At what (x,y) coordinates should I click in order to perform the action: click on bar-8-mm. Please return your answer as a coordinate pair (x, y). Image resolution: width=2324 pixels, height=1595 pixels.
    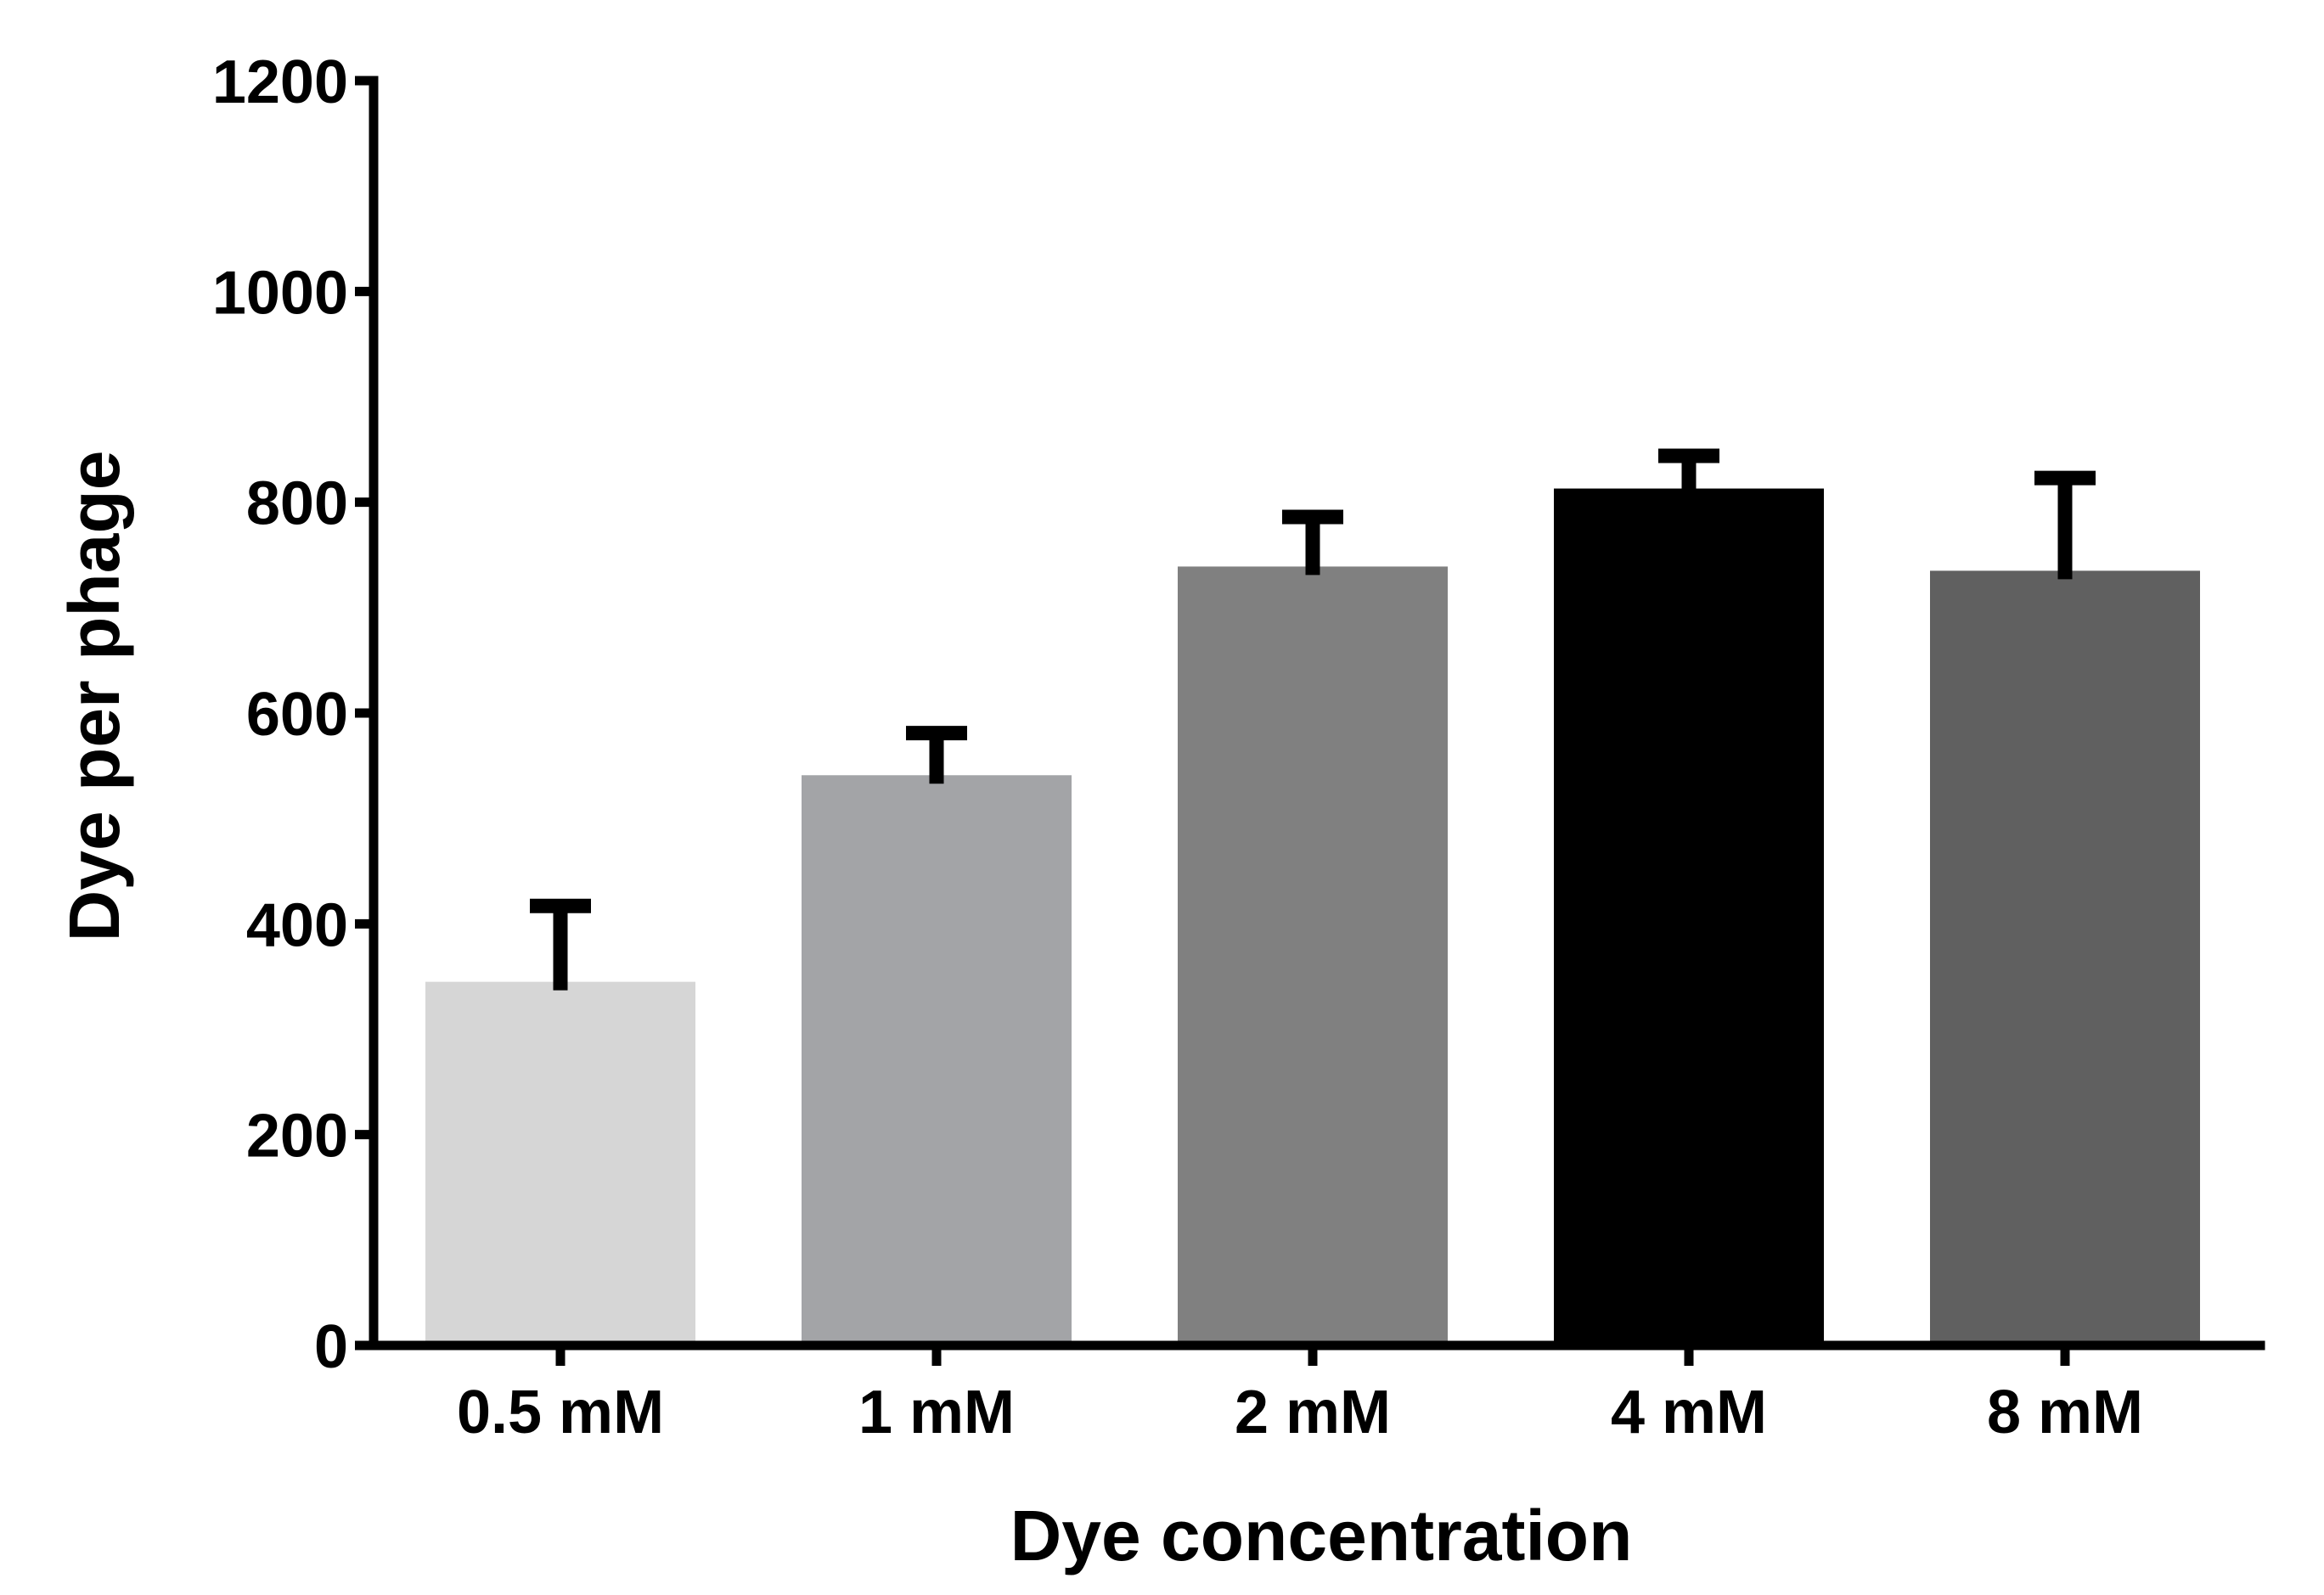
    Looking at the image, I should click on (2065, 957).